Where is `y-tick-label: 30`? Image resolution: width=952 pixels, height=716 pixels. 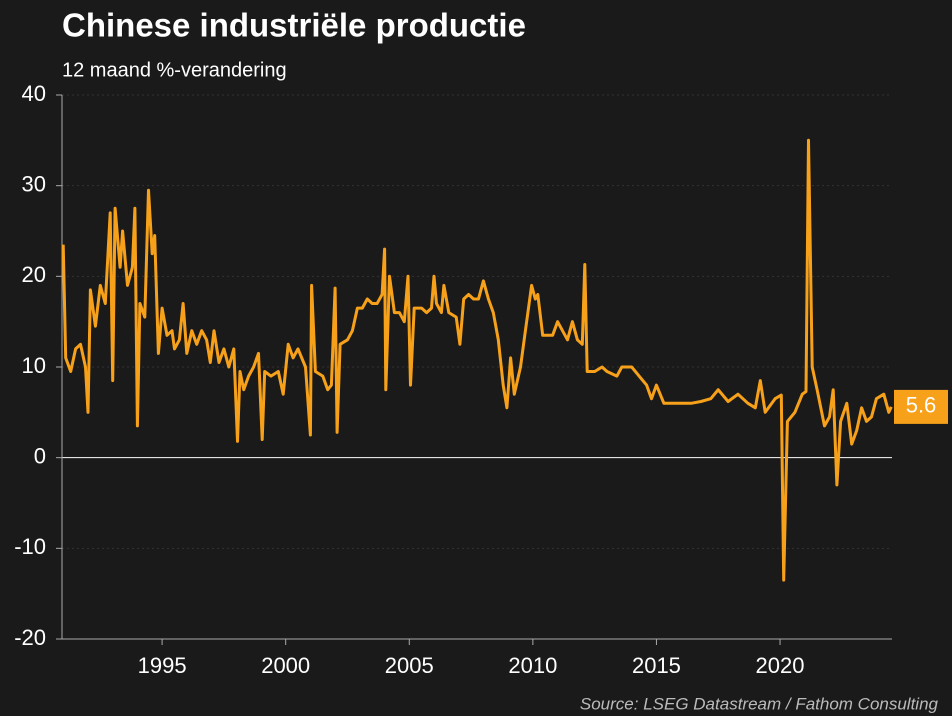 y-tick-label: 30 is located at coordinates (34, 183).